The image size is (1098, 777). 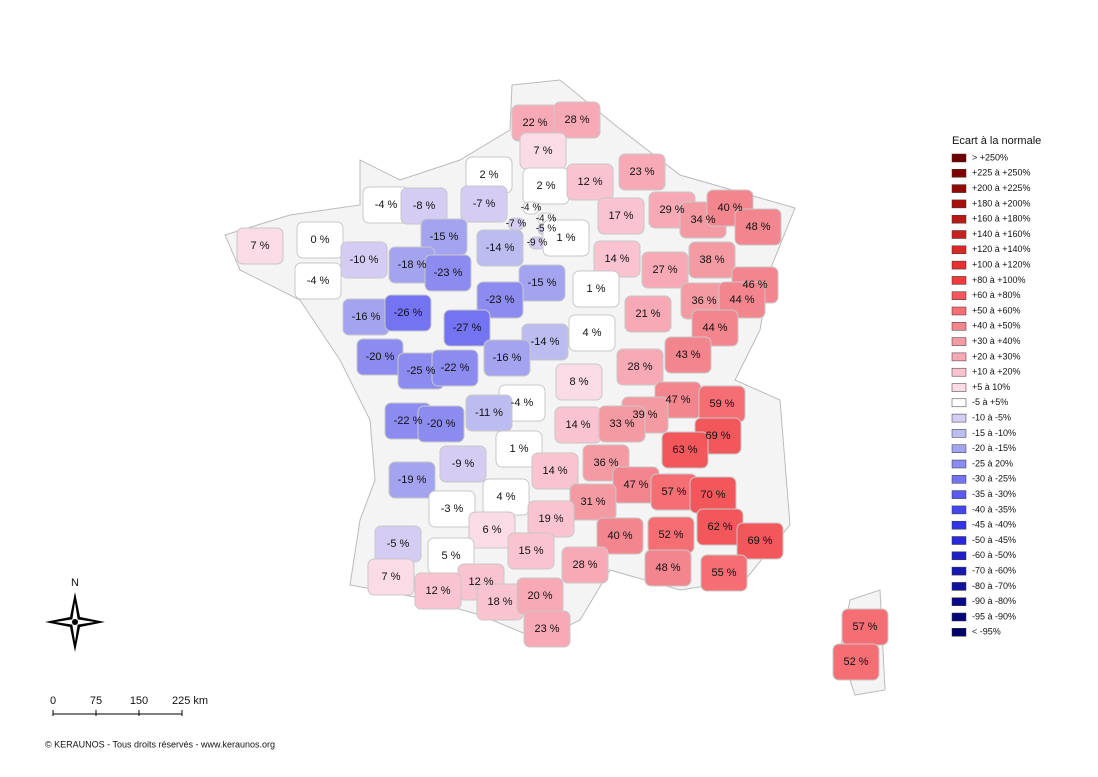 I want to click on legend-label: -35 à -30%, so click(x=994, y=494).